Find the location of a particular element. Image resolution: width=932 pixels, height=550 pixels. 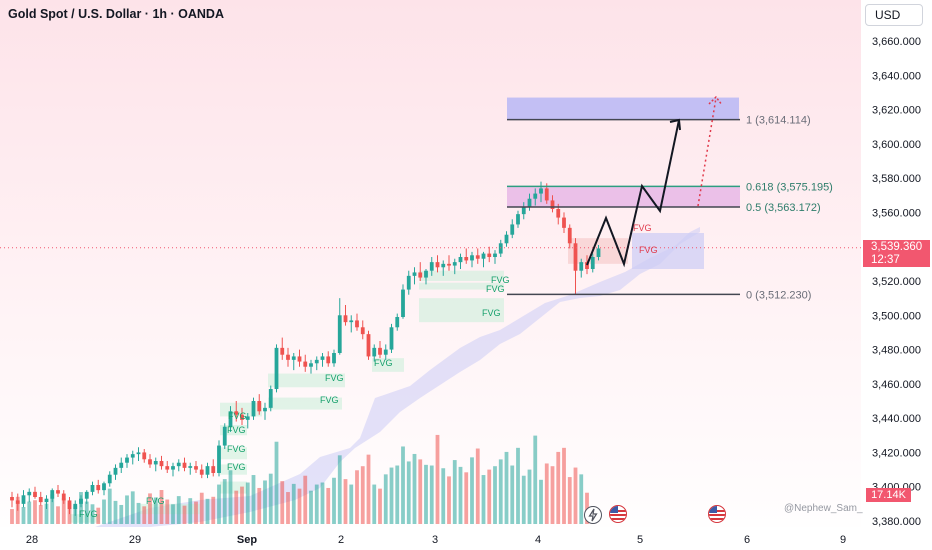

last-price: 3,539.360 is located at coordinates (897, 247).